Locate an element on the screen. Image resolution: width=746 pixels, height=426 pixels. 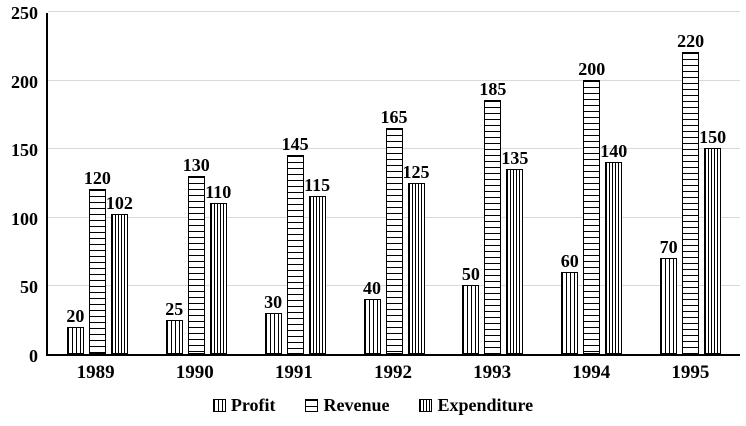
bar-group-1993: 50 185 135 is located at coordinates (492, 183).